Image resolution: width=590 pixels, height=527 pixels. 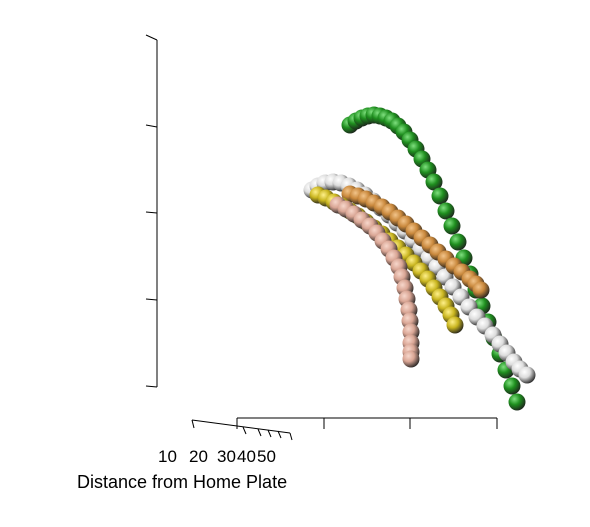 I want to click on x-tick-label: 30, so click(x=226, y=456).